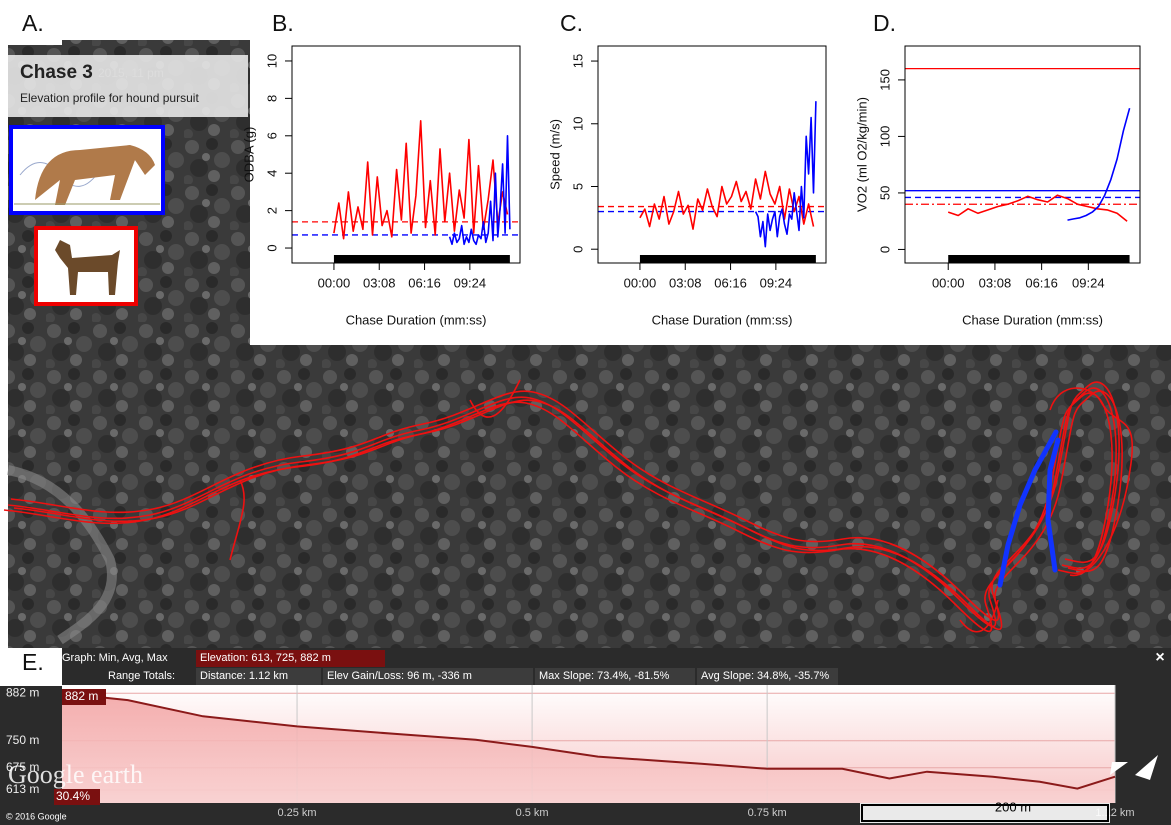 The height and width of the screenshot is (825, 1171). Describe the element at coordinates (265, 658) in the screenshot. I see `info-text: Elevation: 613, 725, 882 m` at that location.